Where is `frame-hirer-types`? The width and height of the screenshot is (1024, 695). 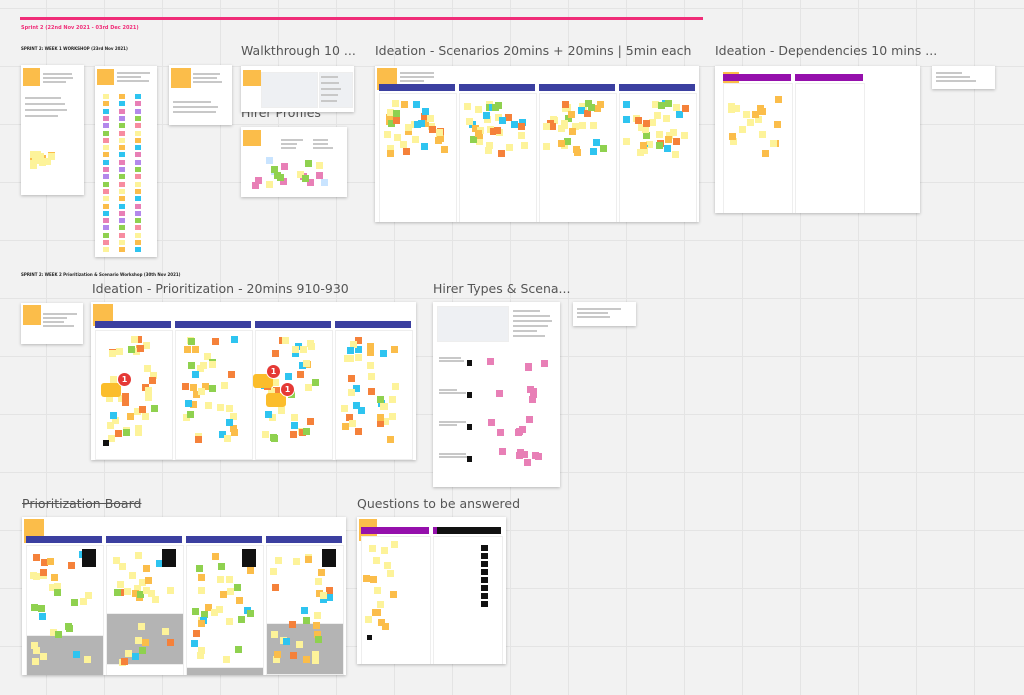 frame-hirer-types is located at coordinates (496, 394).